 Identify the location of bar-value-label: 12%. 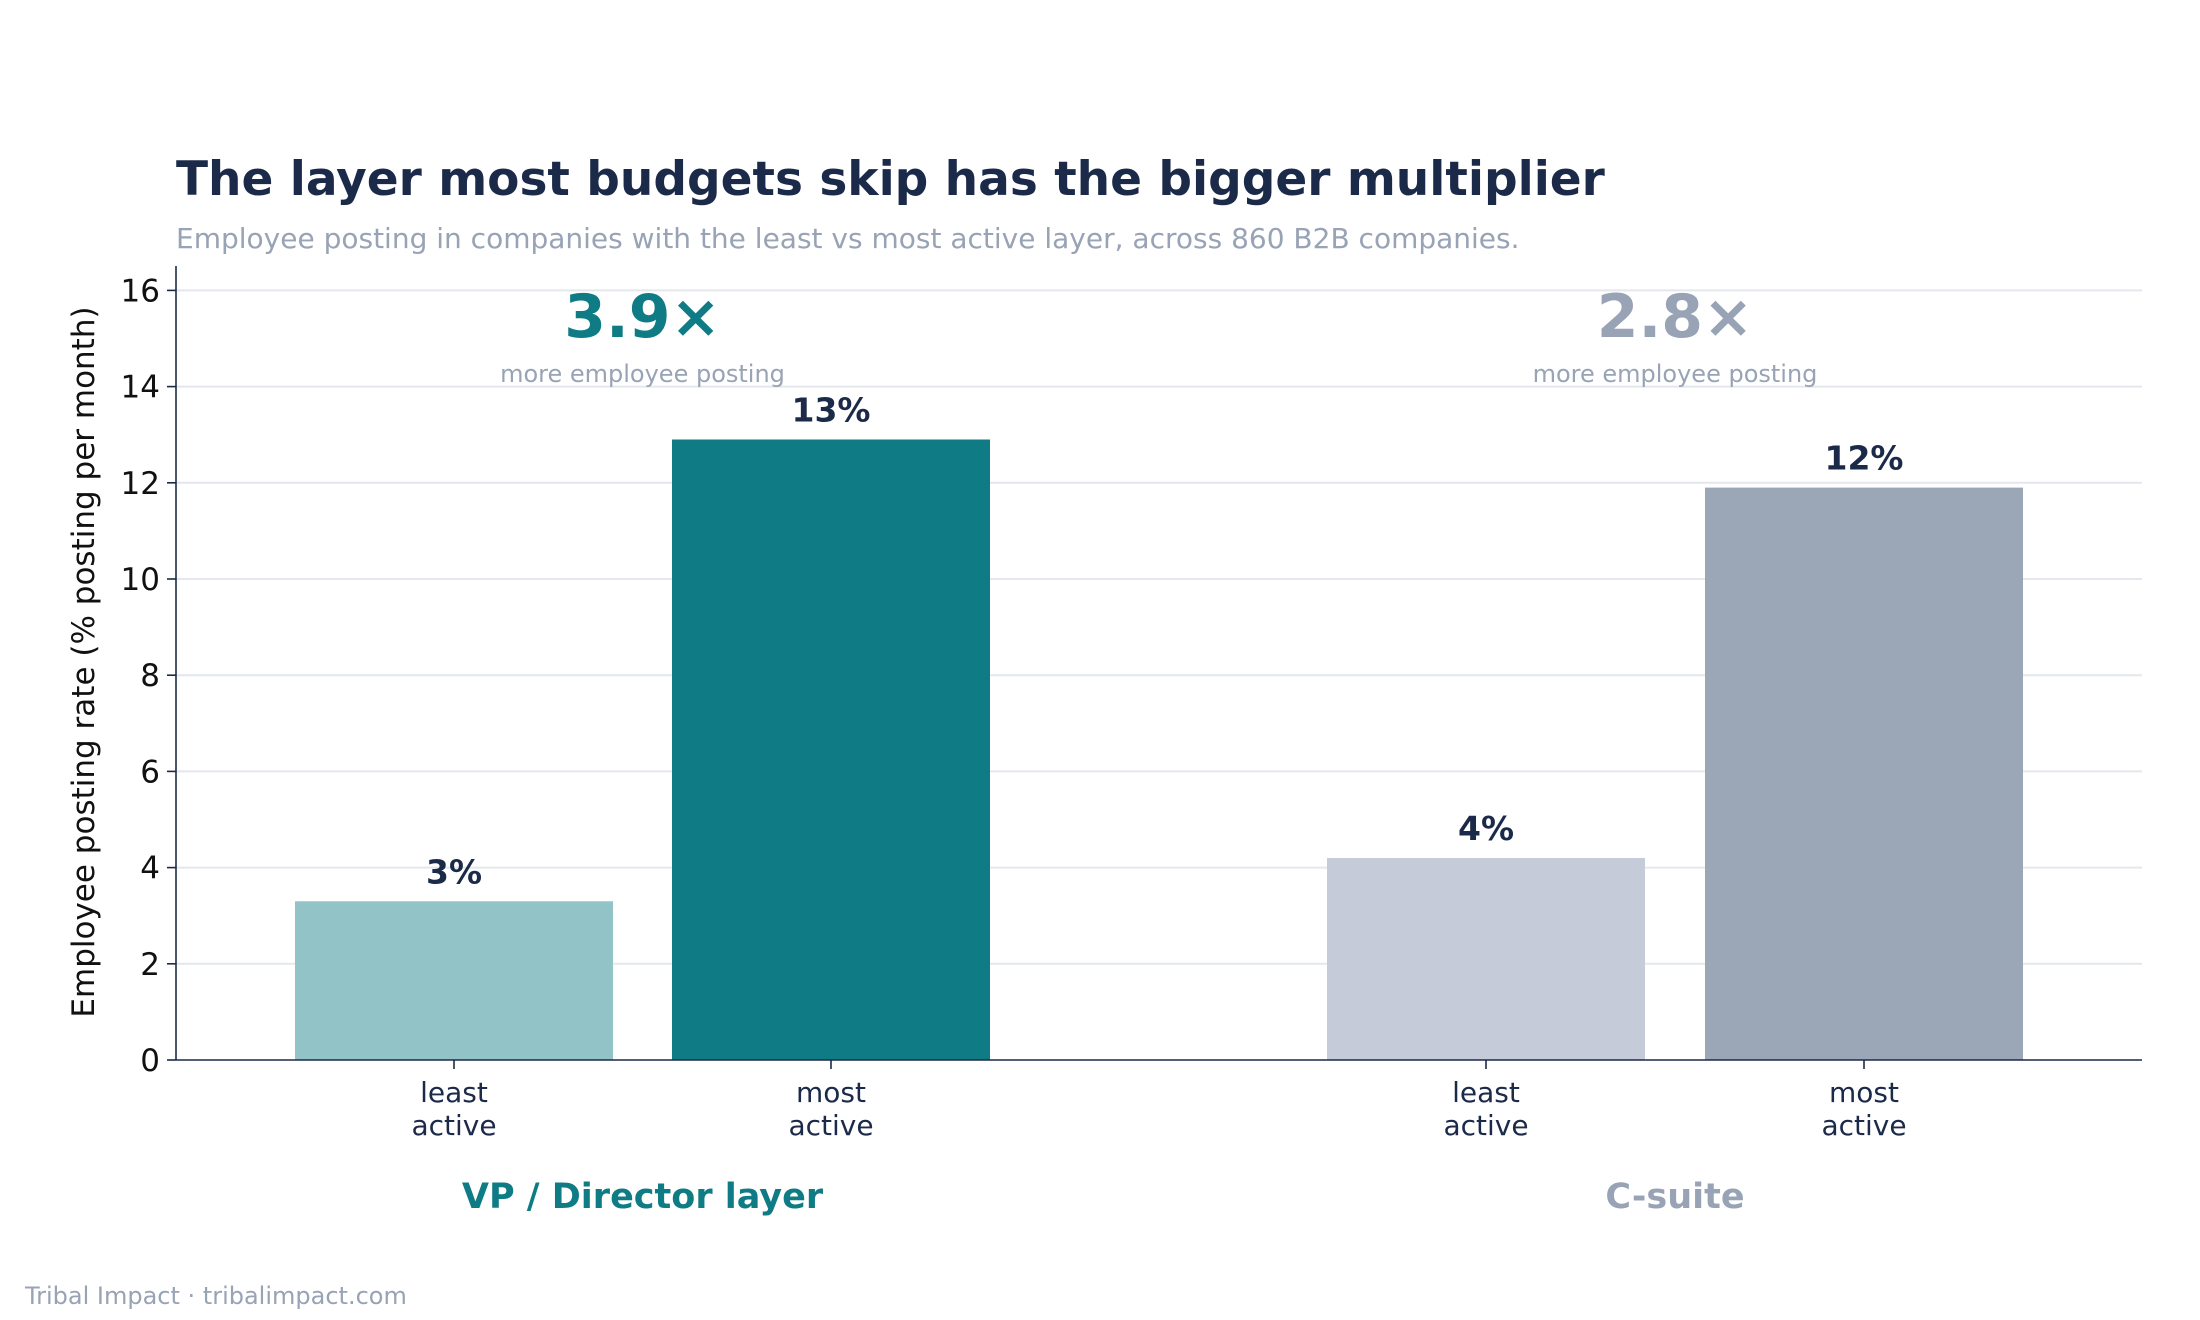
(1864, 458).